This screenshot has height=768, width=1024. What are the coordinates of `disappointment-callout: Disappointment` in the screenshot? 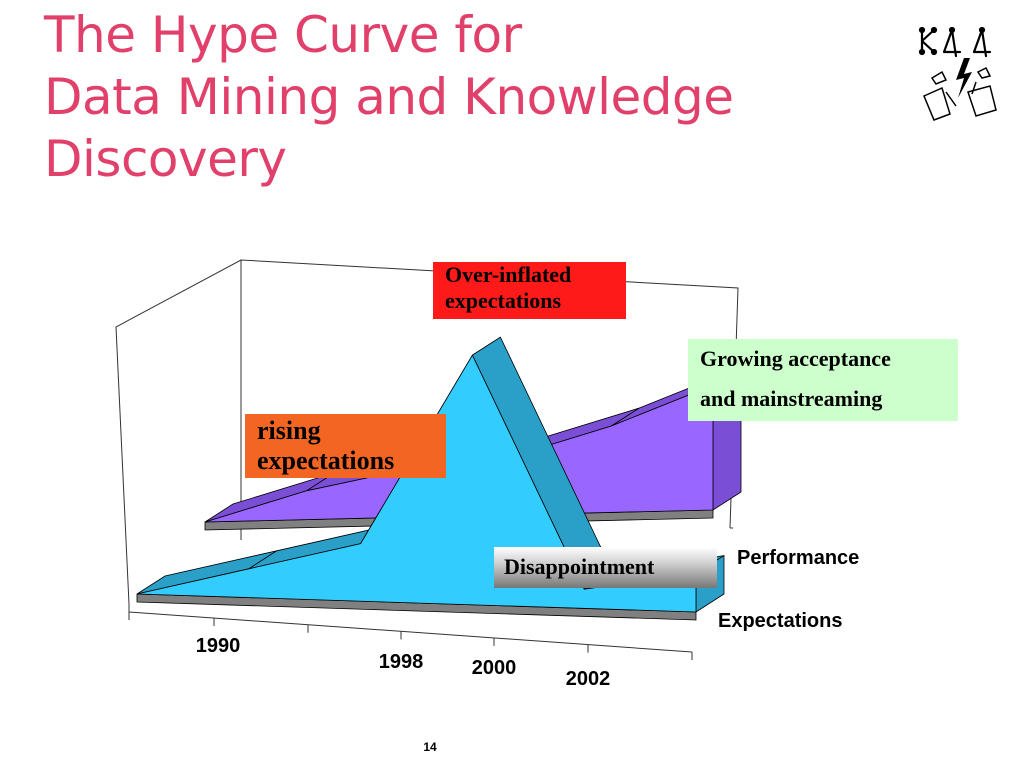 It's located at (605, 567).